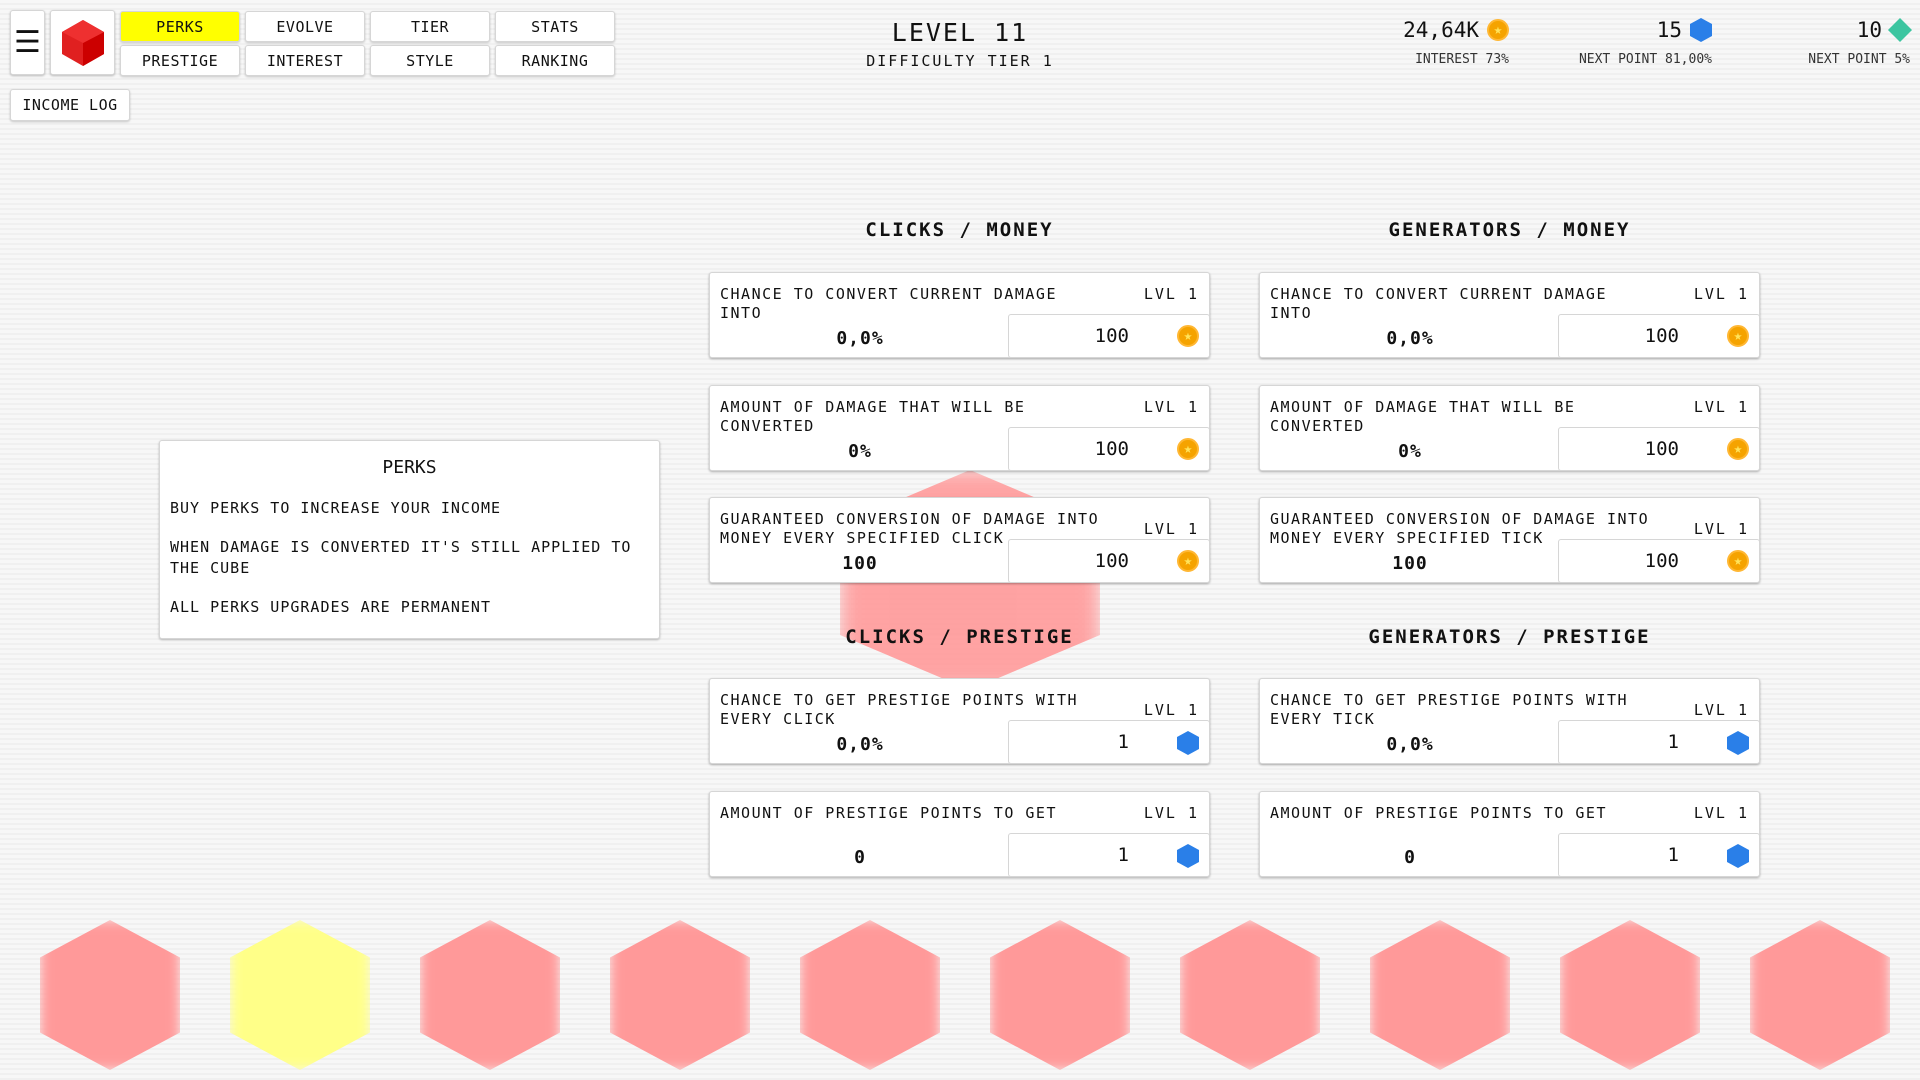  I want to click on tab-perks: PERKS, so click(180, 26).